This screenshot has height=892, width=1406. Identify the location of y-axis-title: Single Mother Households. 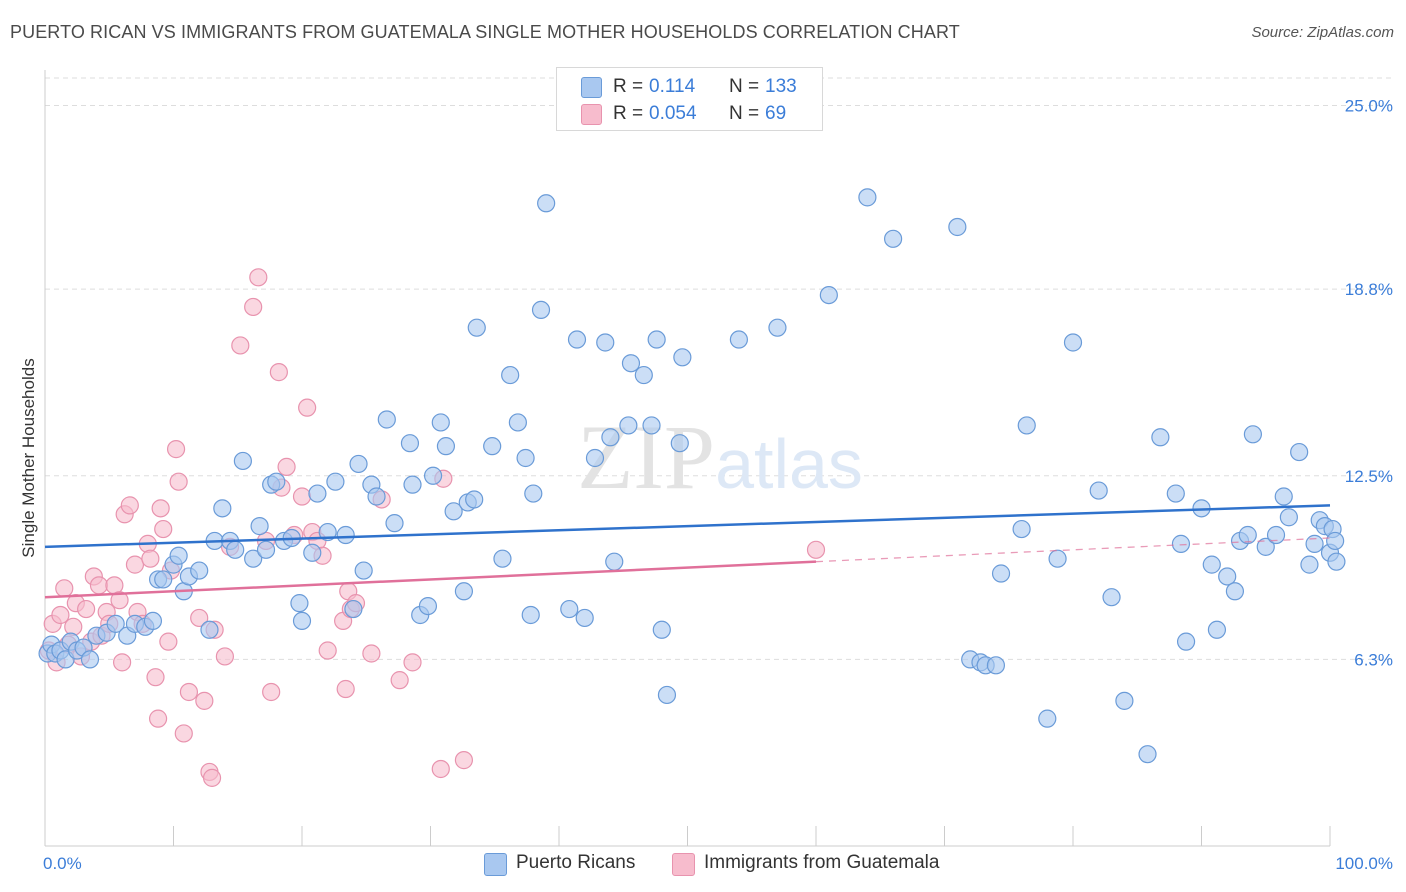
(28, 457).